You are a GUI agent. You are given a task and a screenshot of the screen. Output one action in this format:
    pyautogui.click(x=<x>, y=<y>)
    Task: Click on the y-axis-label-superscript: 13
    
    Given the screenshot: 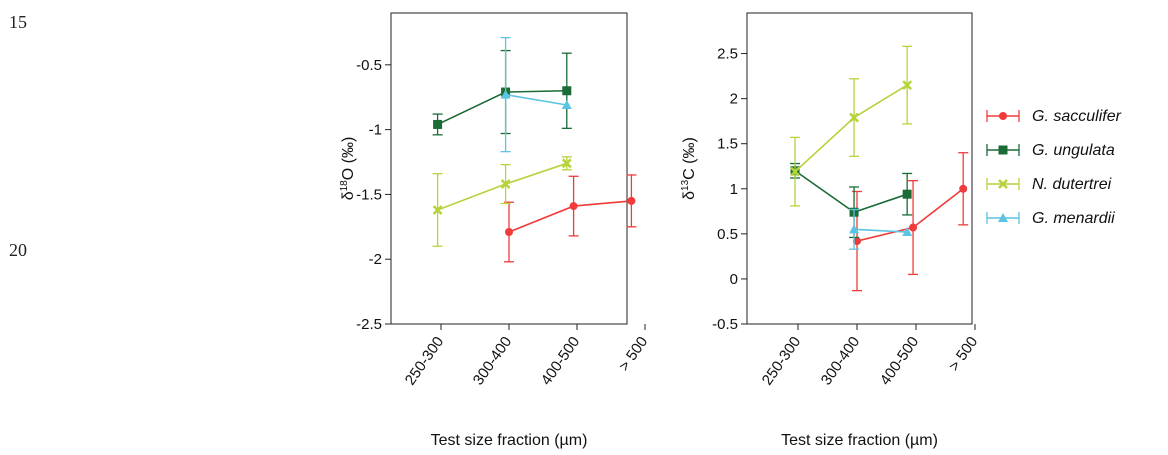 What is the action you would take?
    pyautogui.click(x=685, y=185)
    